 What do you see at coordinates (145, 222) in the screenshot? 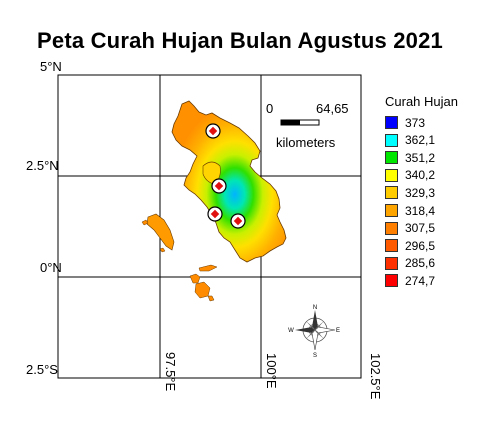
I see `islet-a` at bounding box center [145, 222].